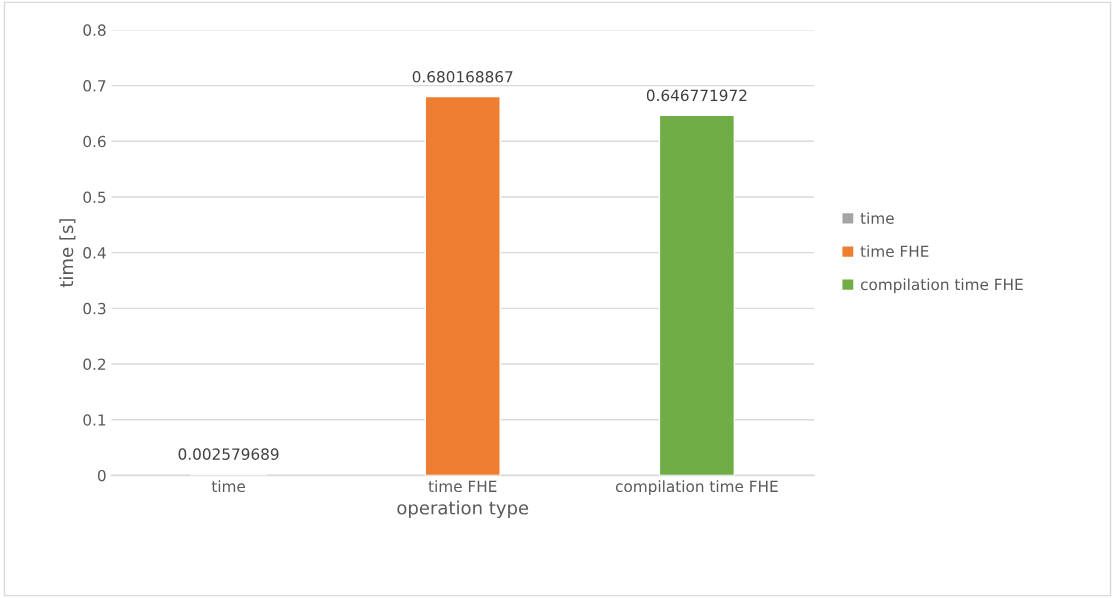  Describe the element at coordinates (228, 454) in the screenshot. I see `data-label: 0.002579689` at that location.